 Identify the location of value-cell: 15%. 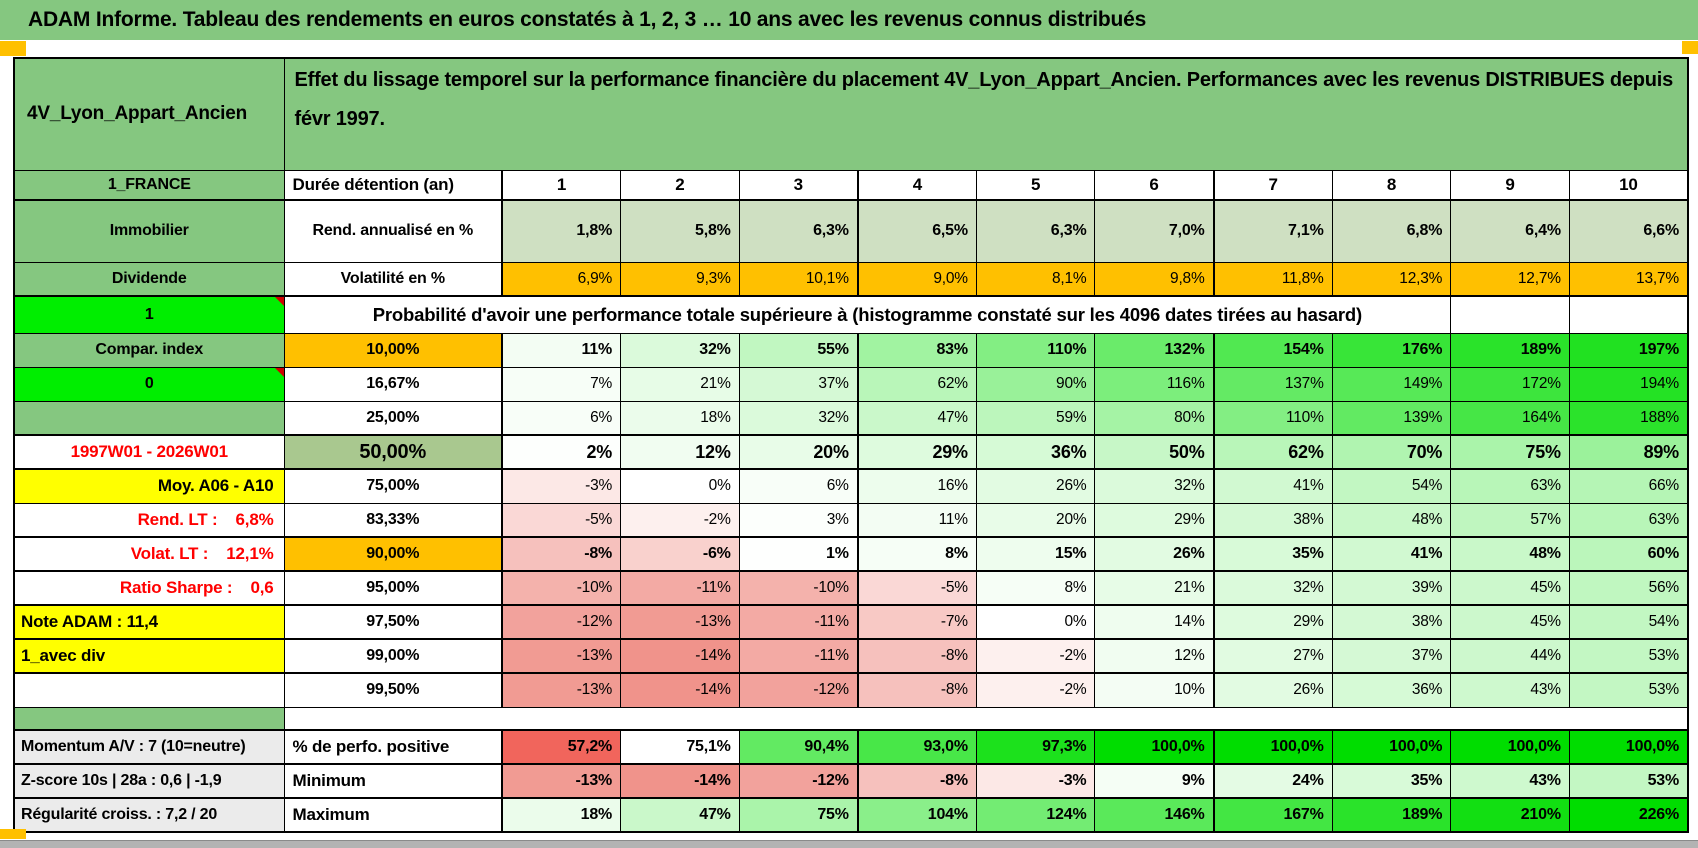
(1035, 554).